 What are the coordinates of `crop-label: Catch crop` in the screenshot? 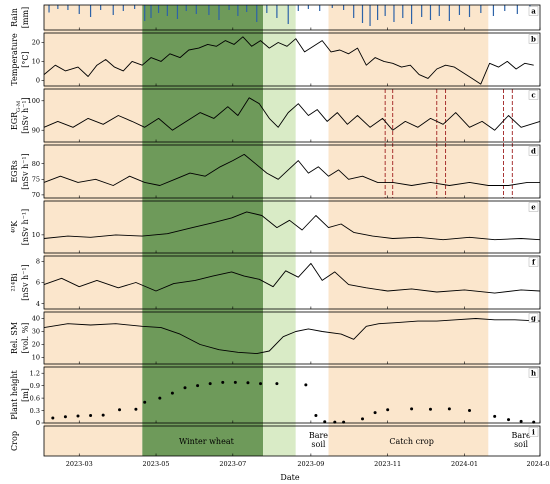 It's located at (411, 441).